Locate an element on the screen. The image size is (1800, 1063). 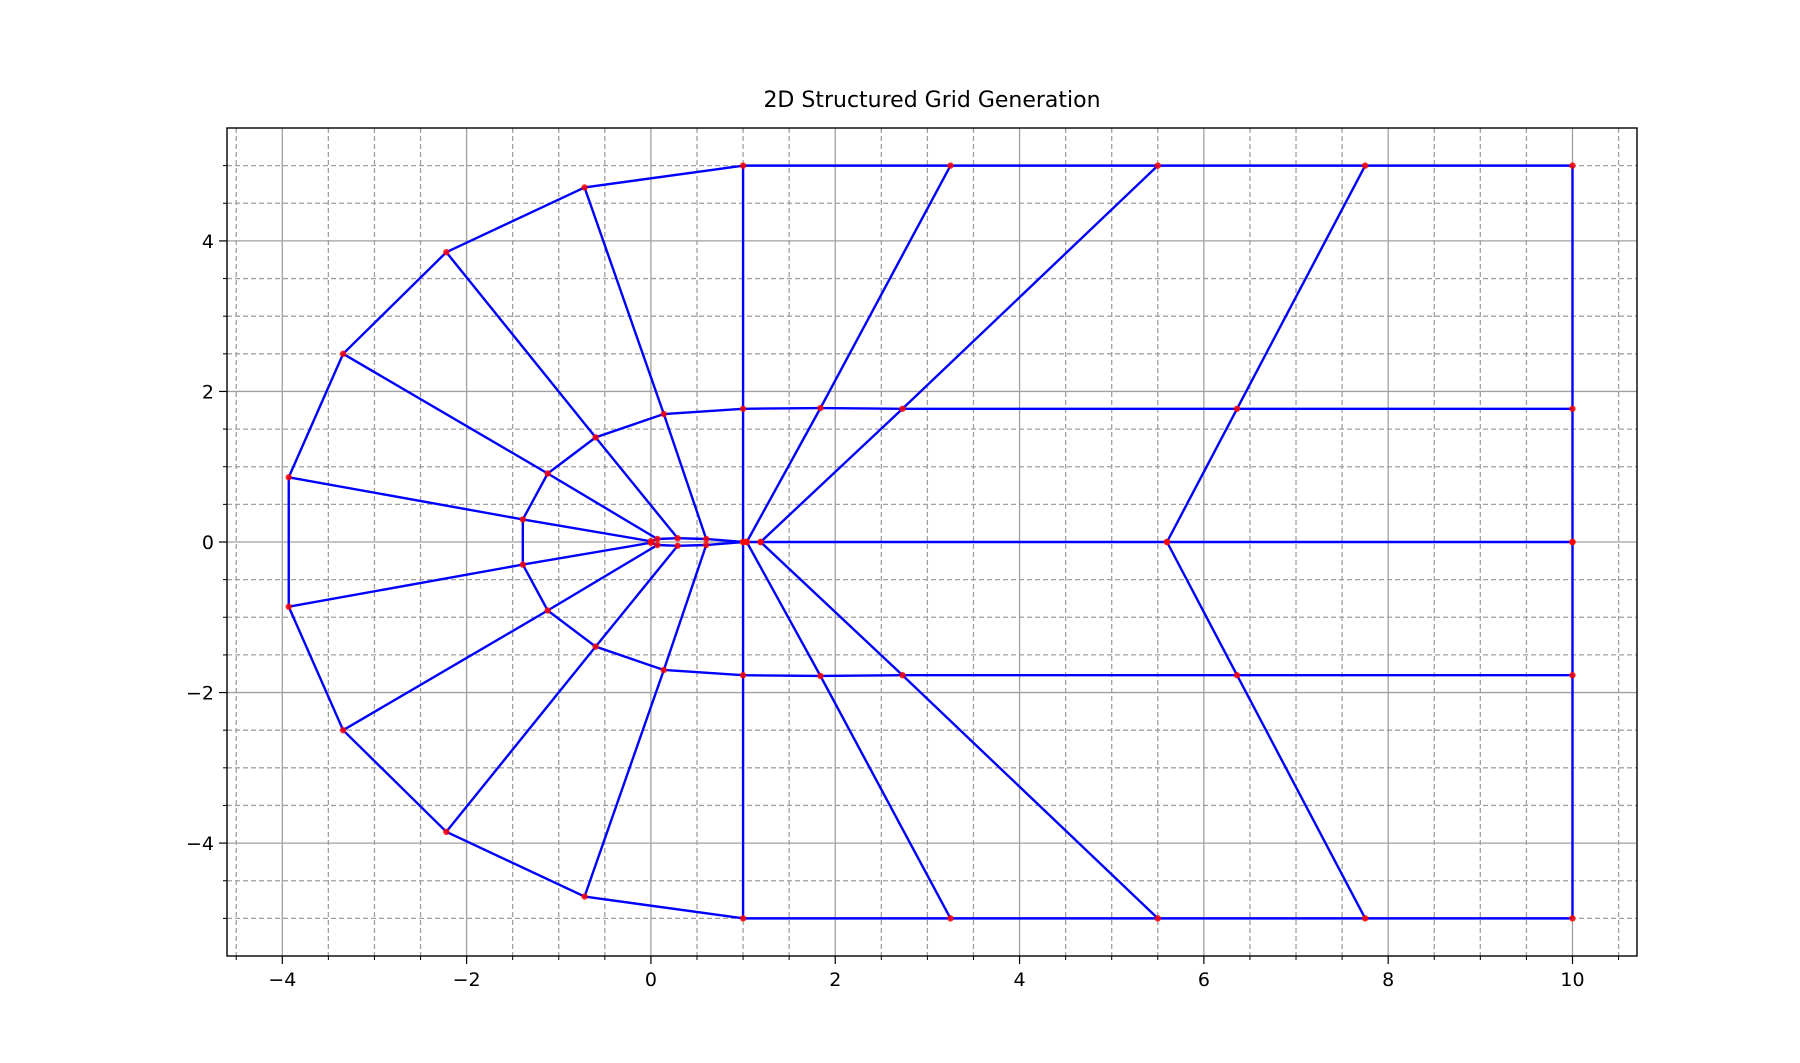
x-tick-label: −2 is located at coordinates (467, 980).